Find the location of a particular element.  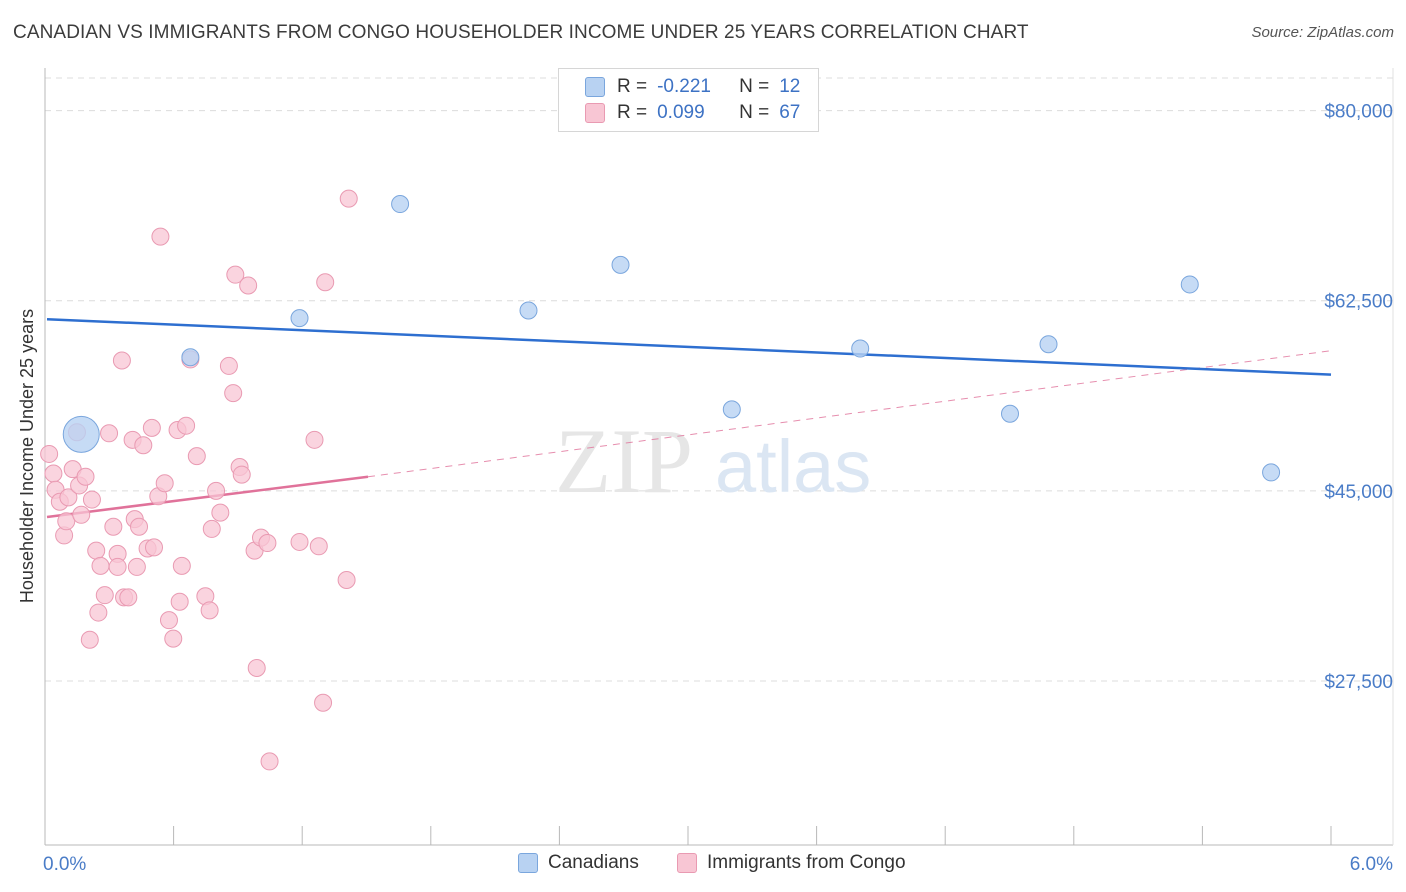

y-tick-label: $27,500 is located at coordinates (1358, 682).